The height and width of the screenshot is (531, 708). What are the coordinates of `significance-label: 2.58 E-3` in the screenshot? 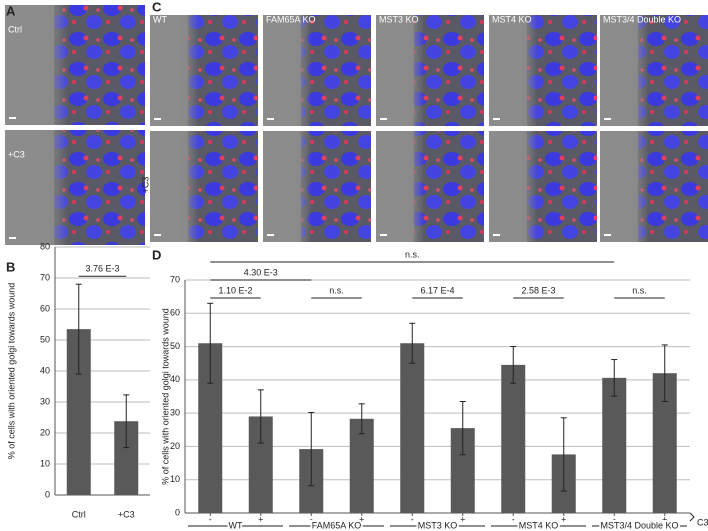 It's located at (538, 290).